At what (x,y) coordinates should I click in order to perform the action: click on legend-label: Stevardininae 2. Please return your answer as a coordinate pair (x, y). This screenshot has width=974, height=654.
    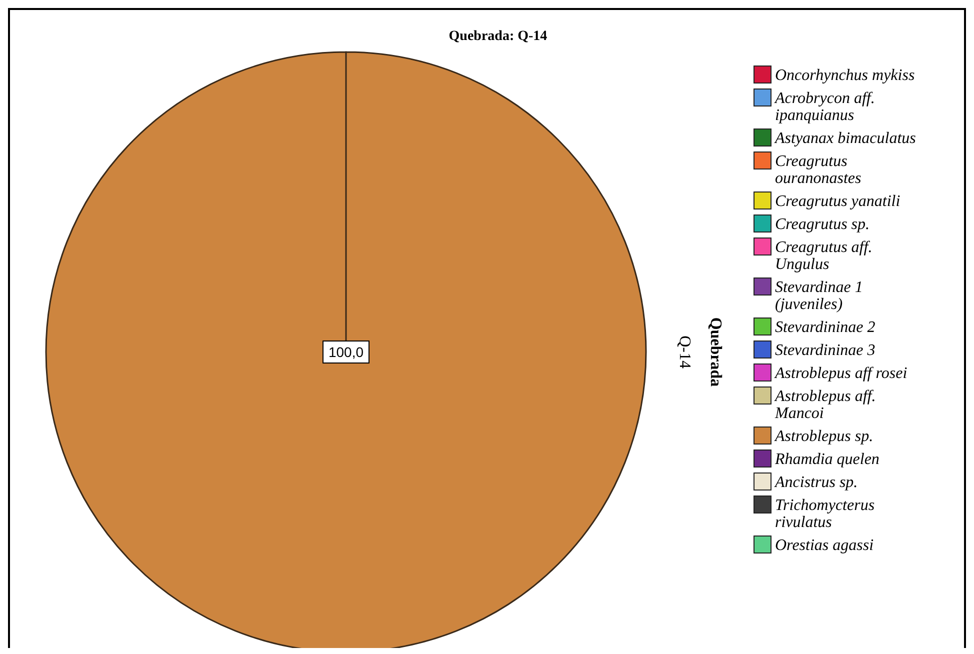
    Looking at the image, I should click on (825, 327).